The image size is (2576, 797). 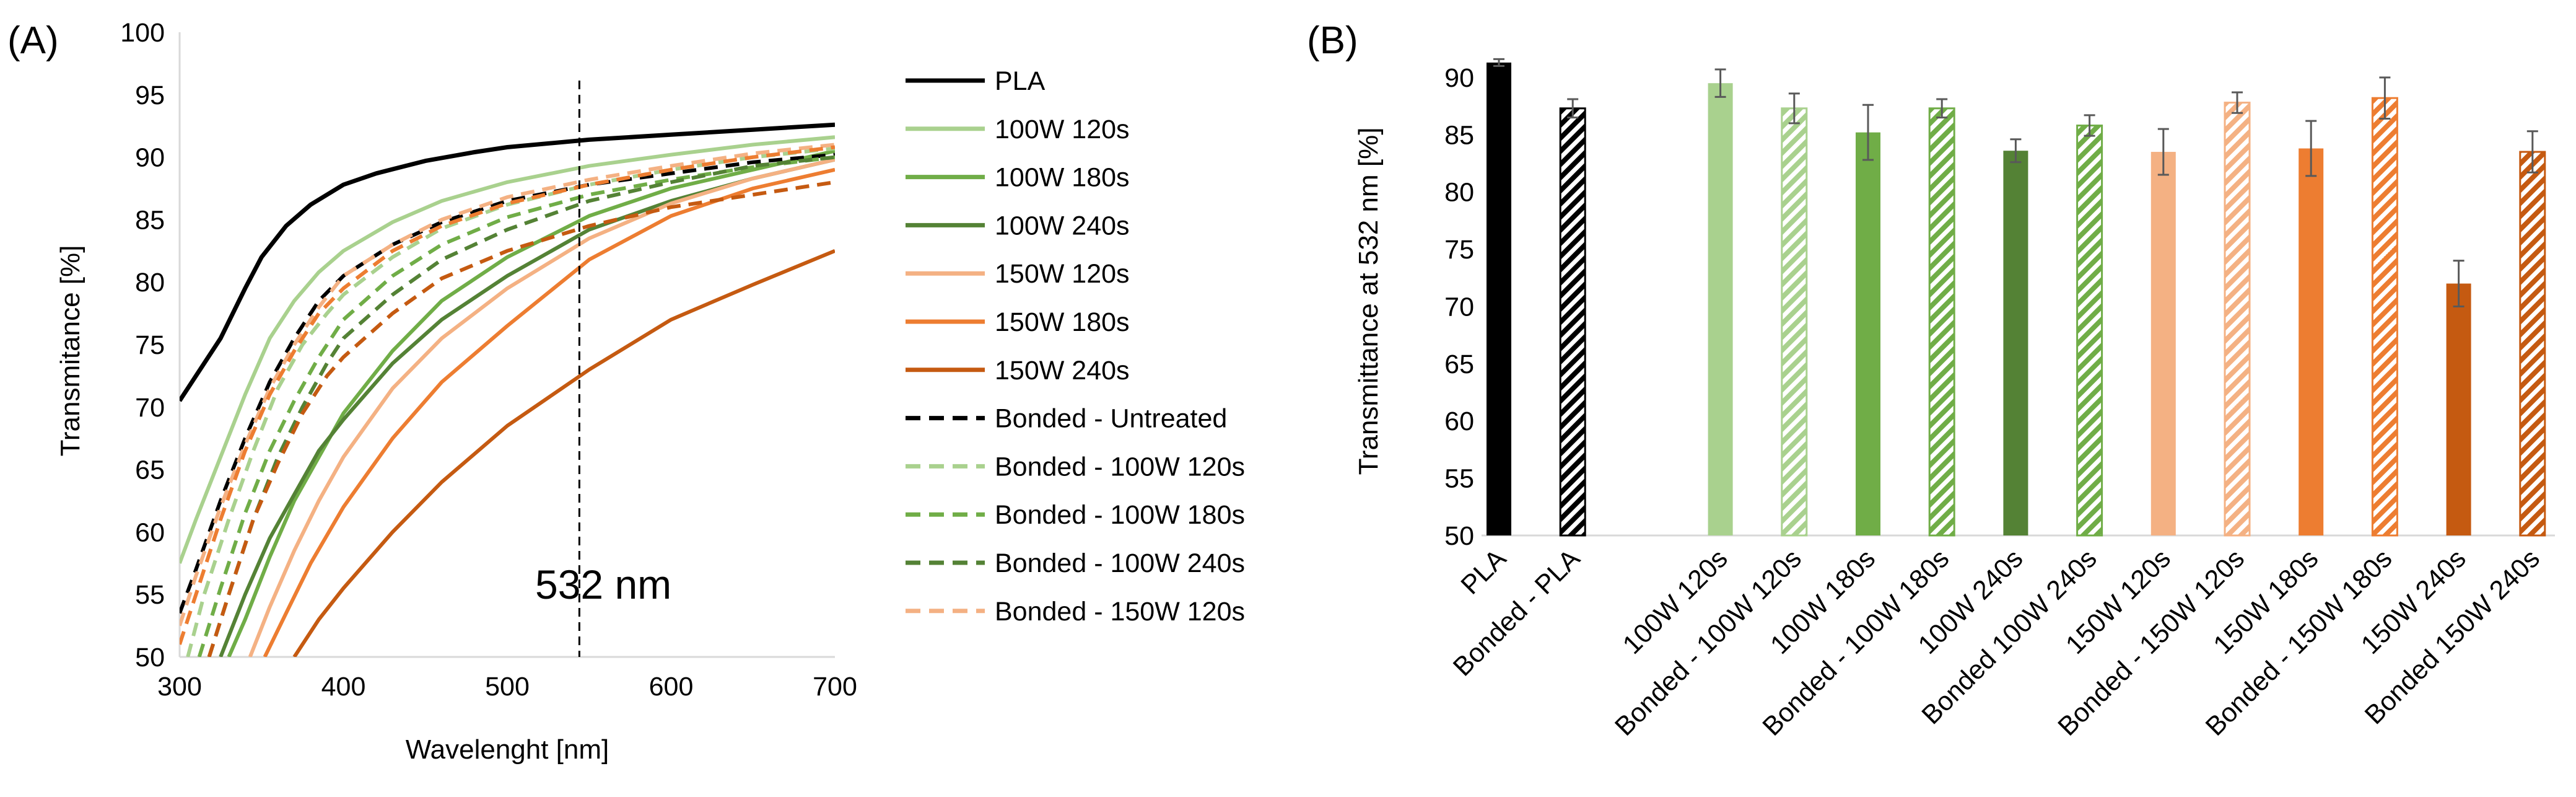 I want to click on panel-b-y-tick-label: 70, so click(x=1459, y=307).